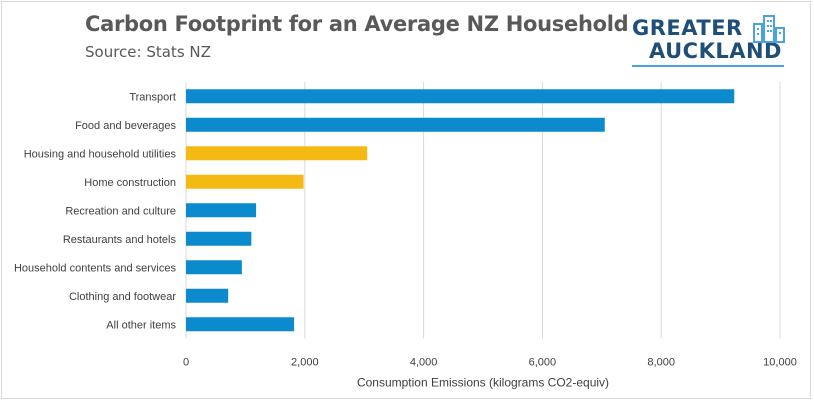  What do you see at coordinates (130, 183) in the screenshot?
I see `category-label: Home construction` at bounding box center [130, 183].